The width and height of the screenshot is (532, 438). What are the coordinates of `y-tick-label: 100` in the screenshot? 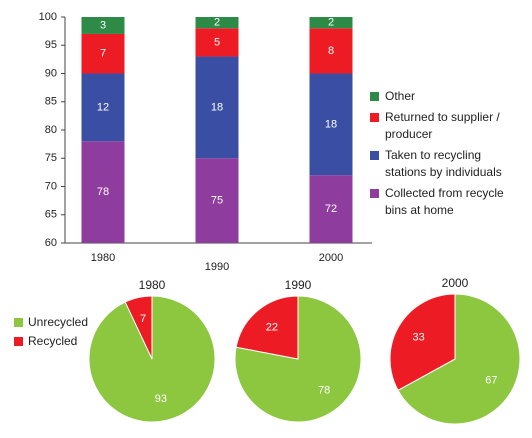 It's located at (48, 17).